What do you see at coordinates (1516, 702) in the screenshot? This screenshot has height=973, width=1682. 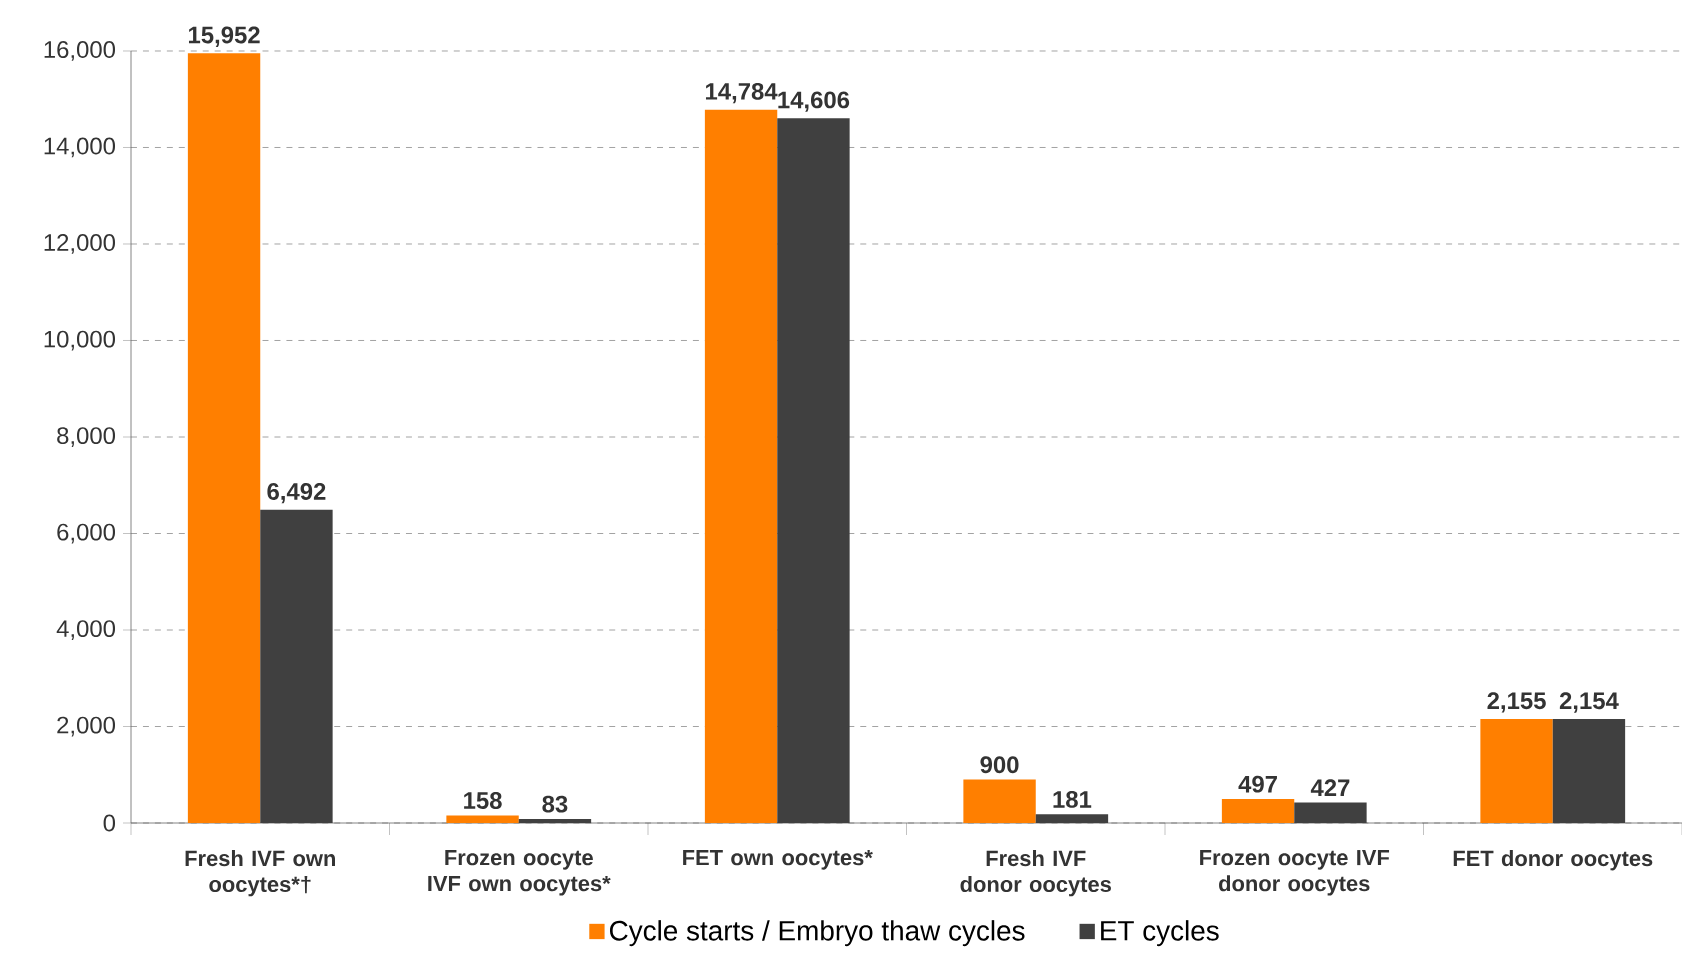 I see `data-label: 2,155` at bounding box center [1516, 702].